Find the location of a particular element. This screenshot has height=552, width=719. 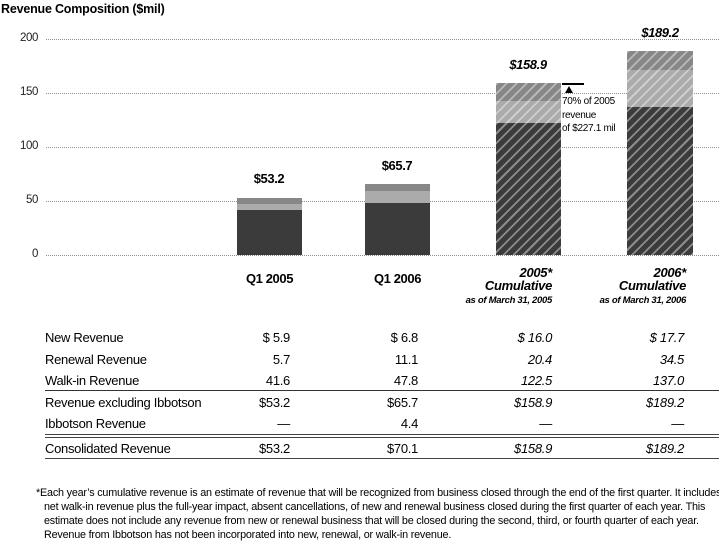

cell-2005-cumulative: 122.5 is located at coordinates (536, 380).